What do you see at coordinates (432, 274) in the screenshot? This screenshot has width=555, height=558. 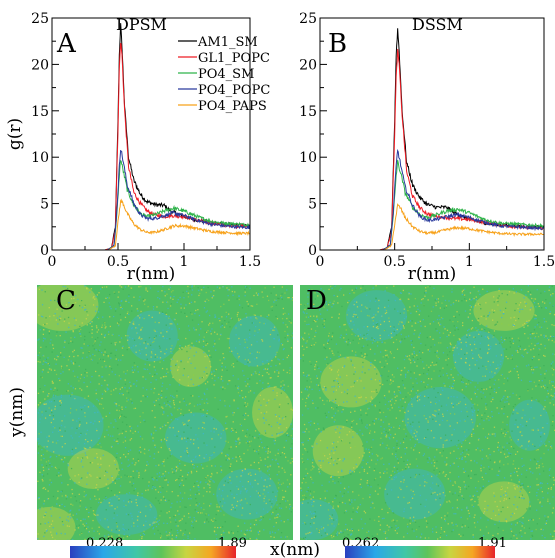 I see `panel-b-xlabel: r(nm)` at bounding box center [432, 274].